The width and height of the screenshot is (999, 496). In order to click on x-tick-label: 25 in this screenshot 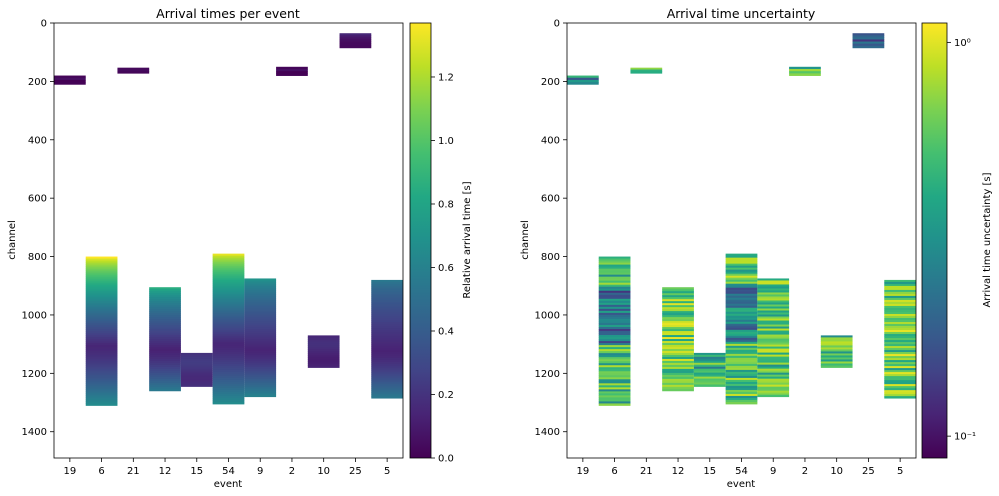, I will do `click(355, 471)`.